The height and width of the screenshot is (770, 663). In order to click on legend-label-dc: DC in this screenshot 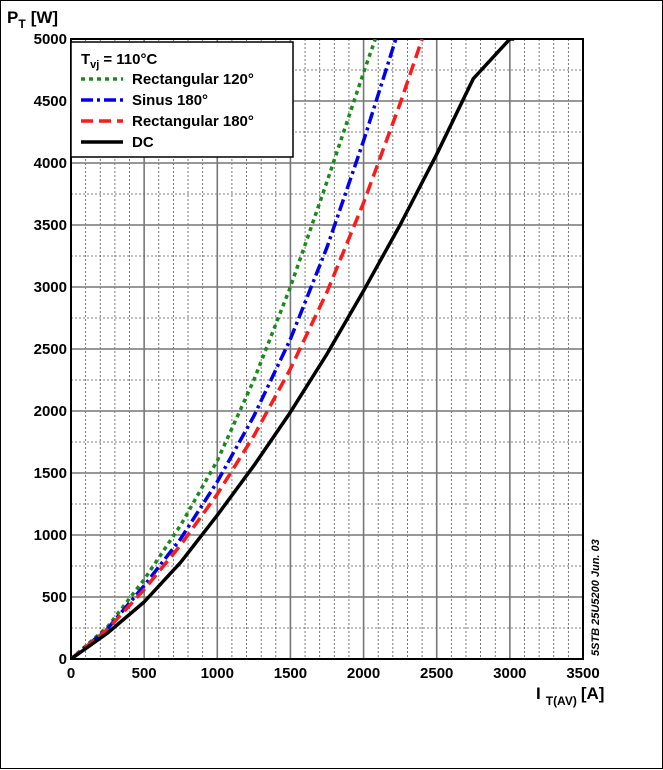, I will do `click(143, 142)`.